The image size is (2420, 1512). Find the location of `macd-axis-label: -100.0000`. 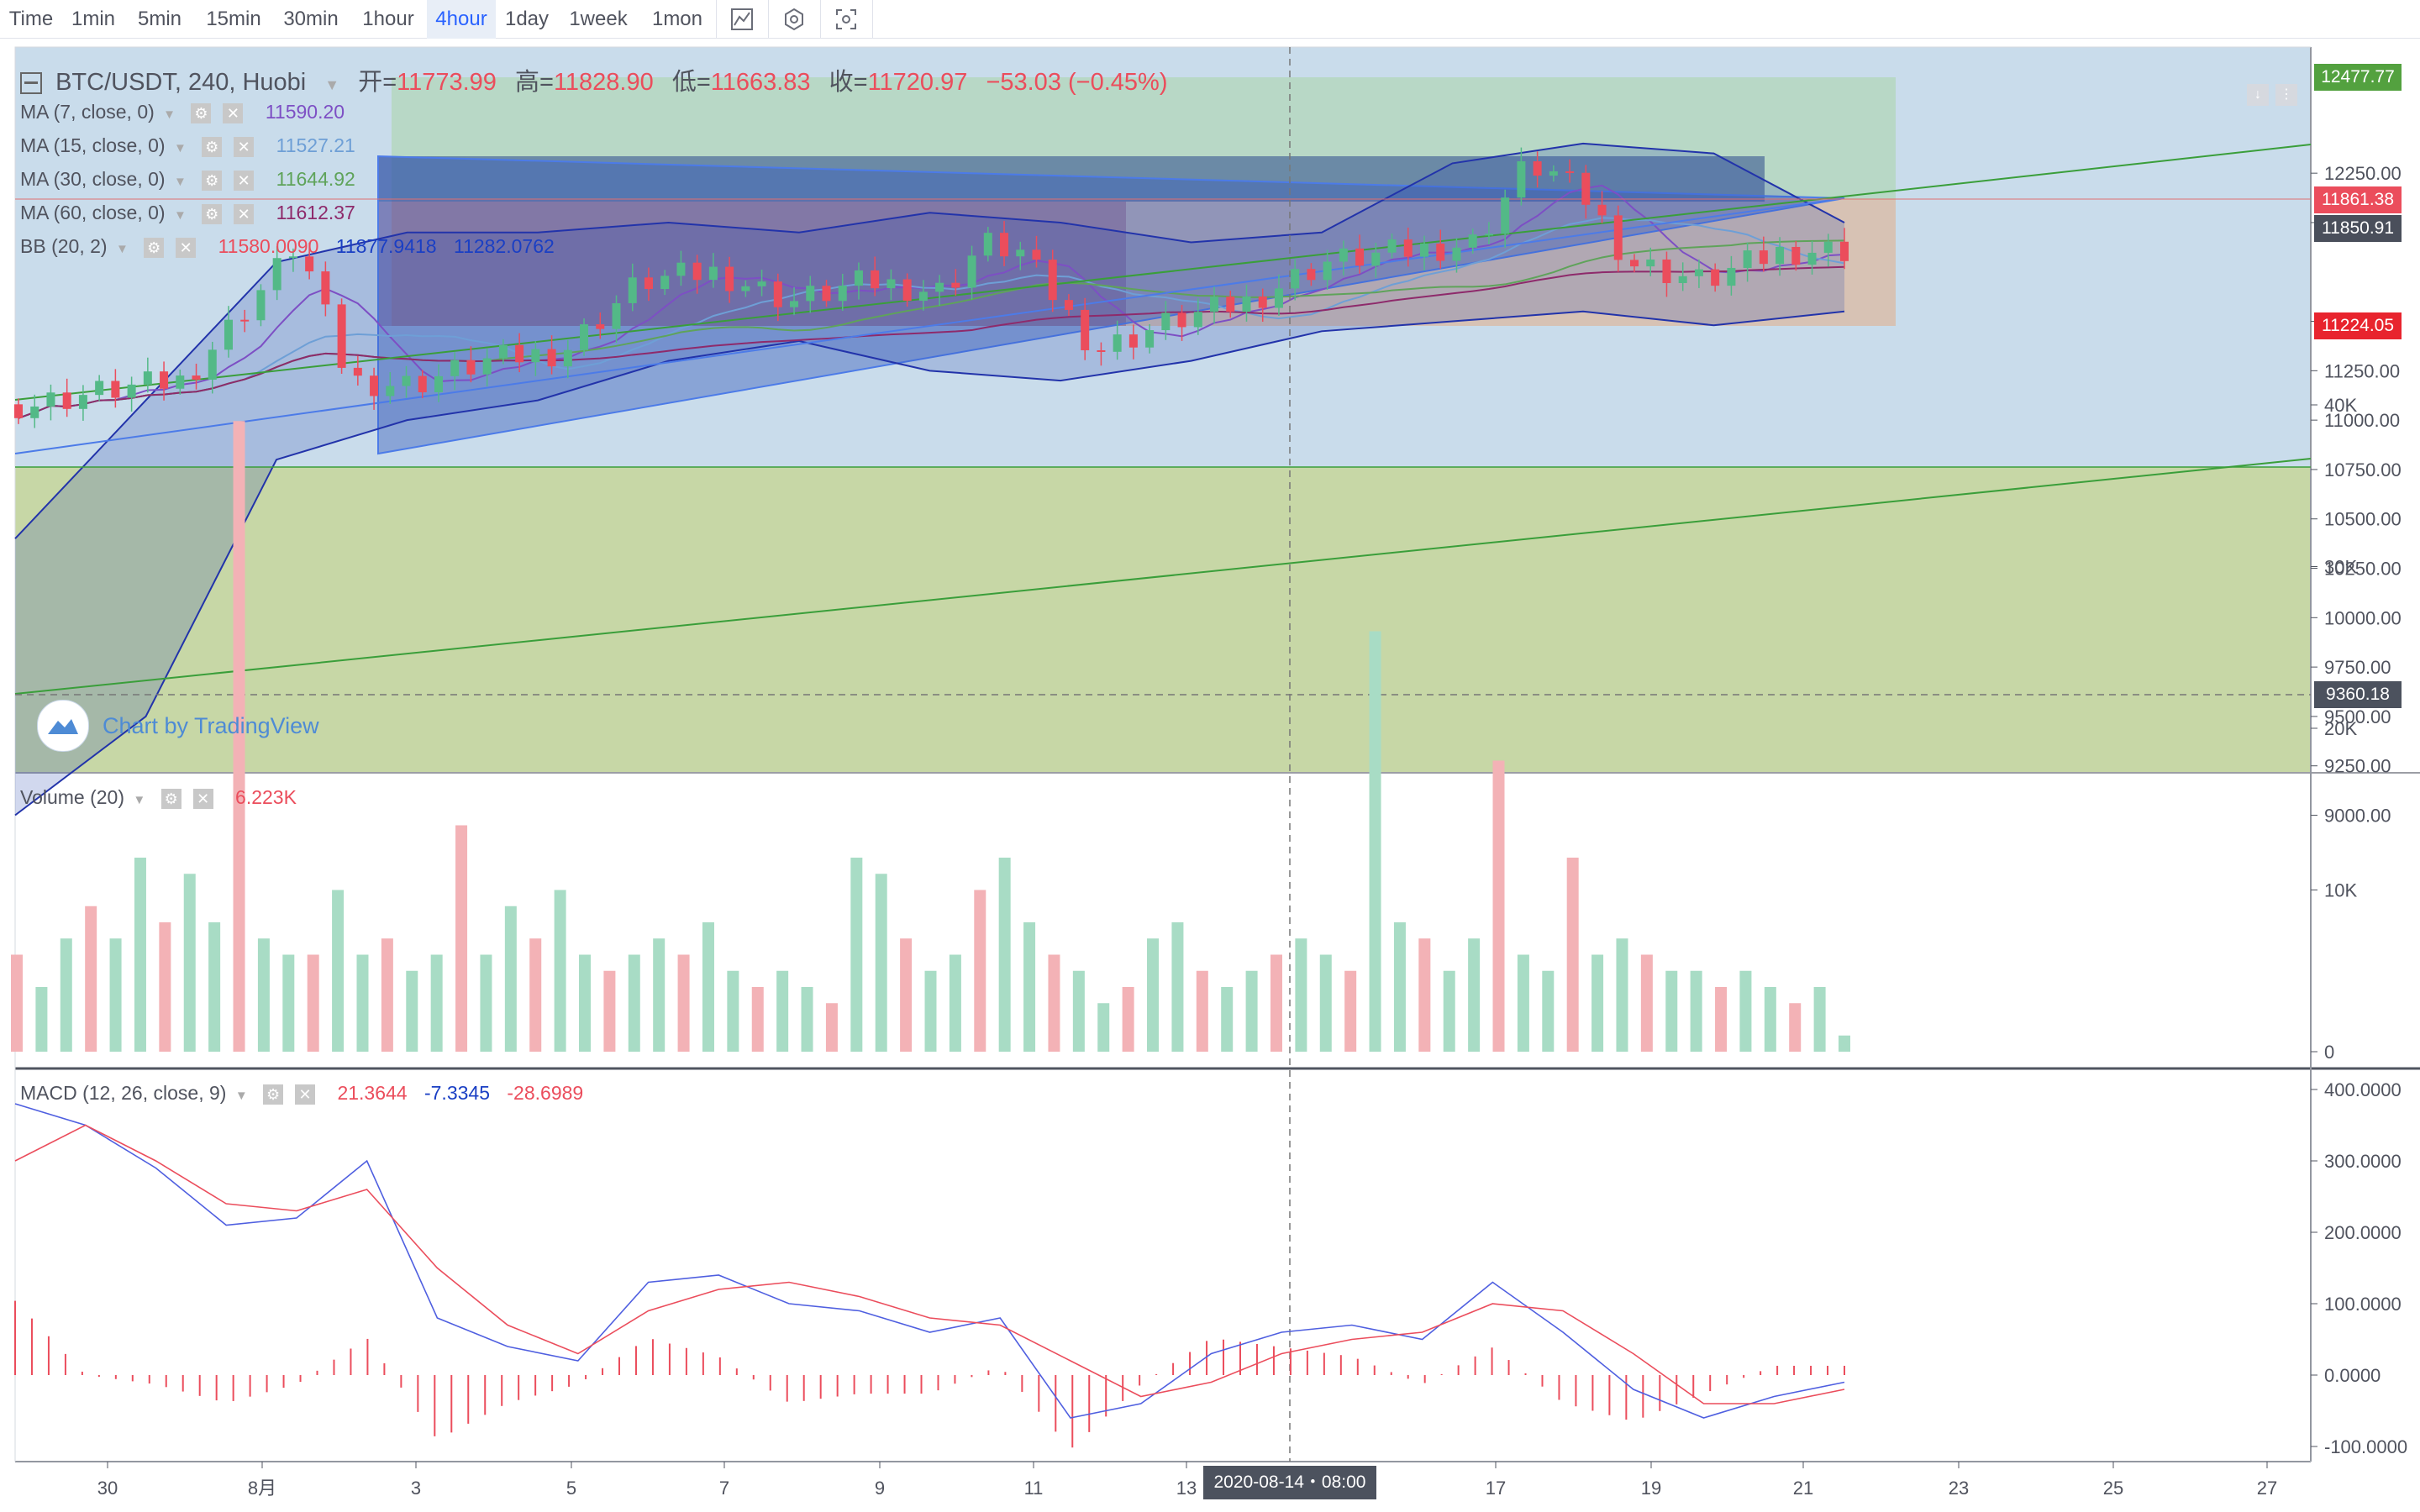

macd-axis-label: -100.0000 is located at coordinates (2365, 1446).